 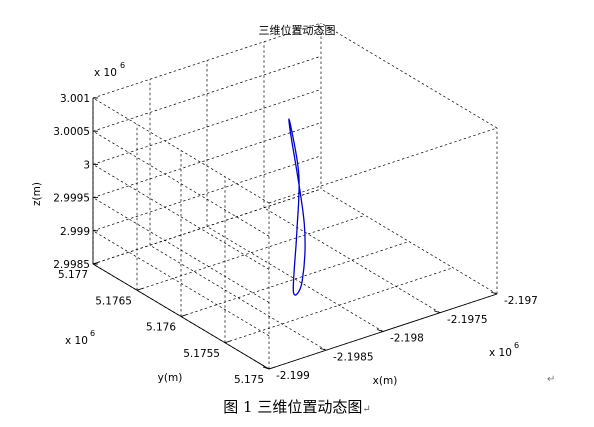 What do you see at coordinates (75, 232) in the screenshot?
I see `z-tick-label: 2.999` at bounding box center [75, 232].